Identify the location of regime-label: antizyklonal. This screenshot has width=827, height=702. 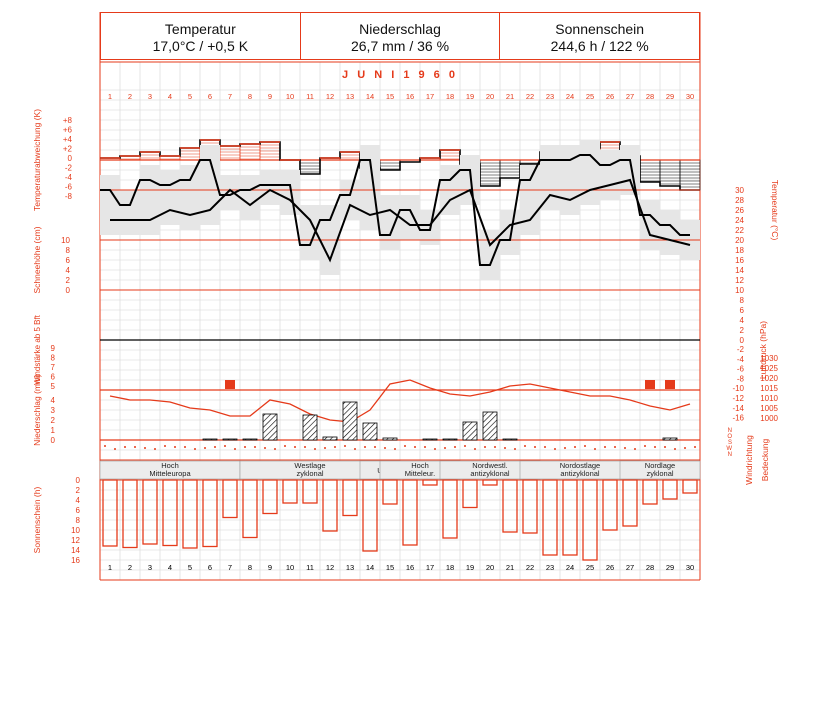
(580, 473).